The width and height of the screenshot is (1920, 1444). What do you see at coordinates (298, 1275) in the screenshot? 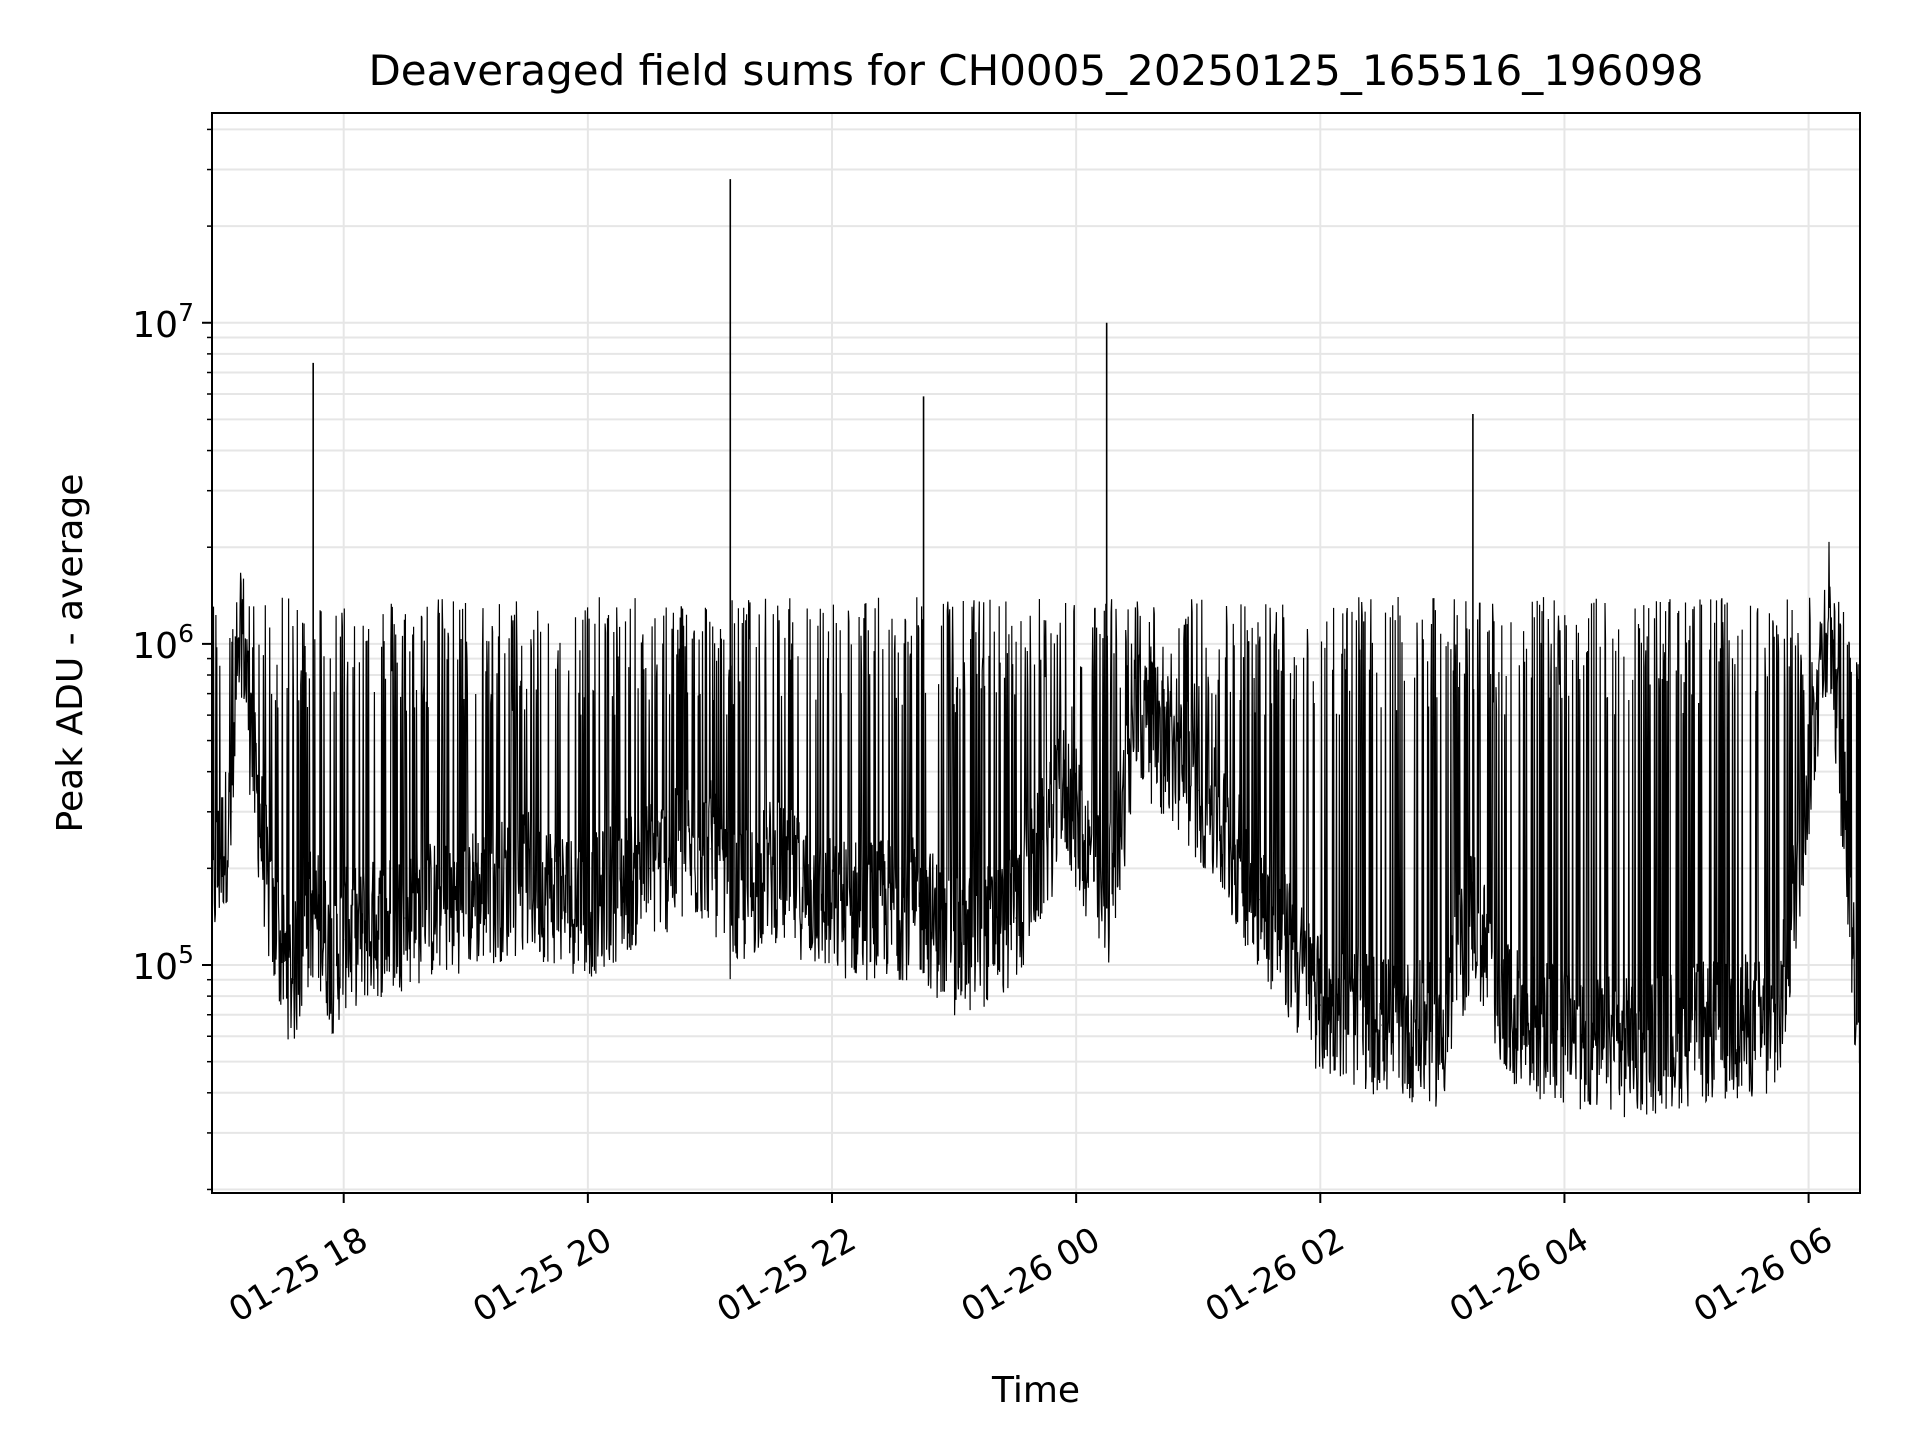
I see `x-tick-label: 01-25 18` at bounding box center [298, 1275].